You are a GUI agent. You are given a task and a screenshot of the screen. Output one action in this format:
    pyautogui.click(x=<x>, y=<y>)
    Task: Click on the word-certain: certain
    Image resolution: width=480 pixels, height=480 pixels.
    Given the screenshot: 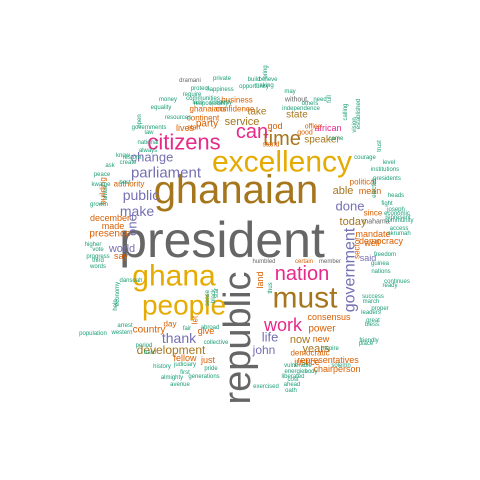 What is the action you would take?
    pyautogui.click(x=304, y=262)
    